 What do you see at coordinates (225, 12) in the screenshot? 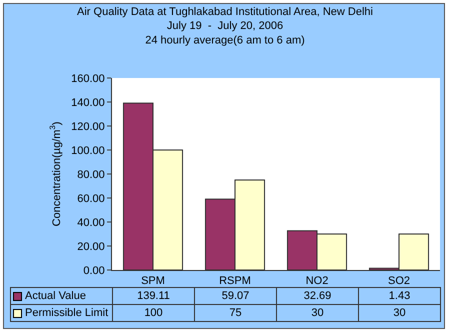
I see `chart-title: Air Quality Data at Tughlakabad Institutional Area, New Delhi` at bounding box center [225, 12].